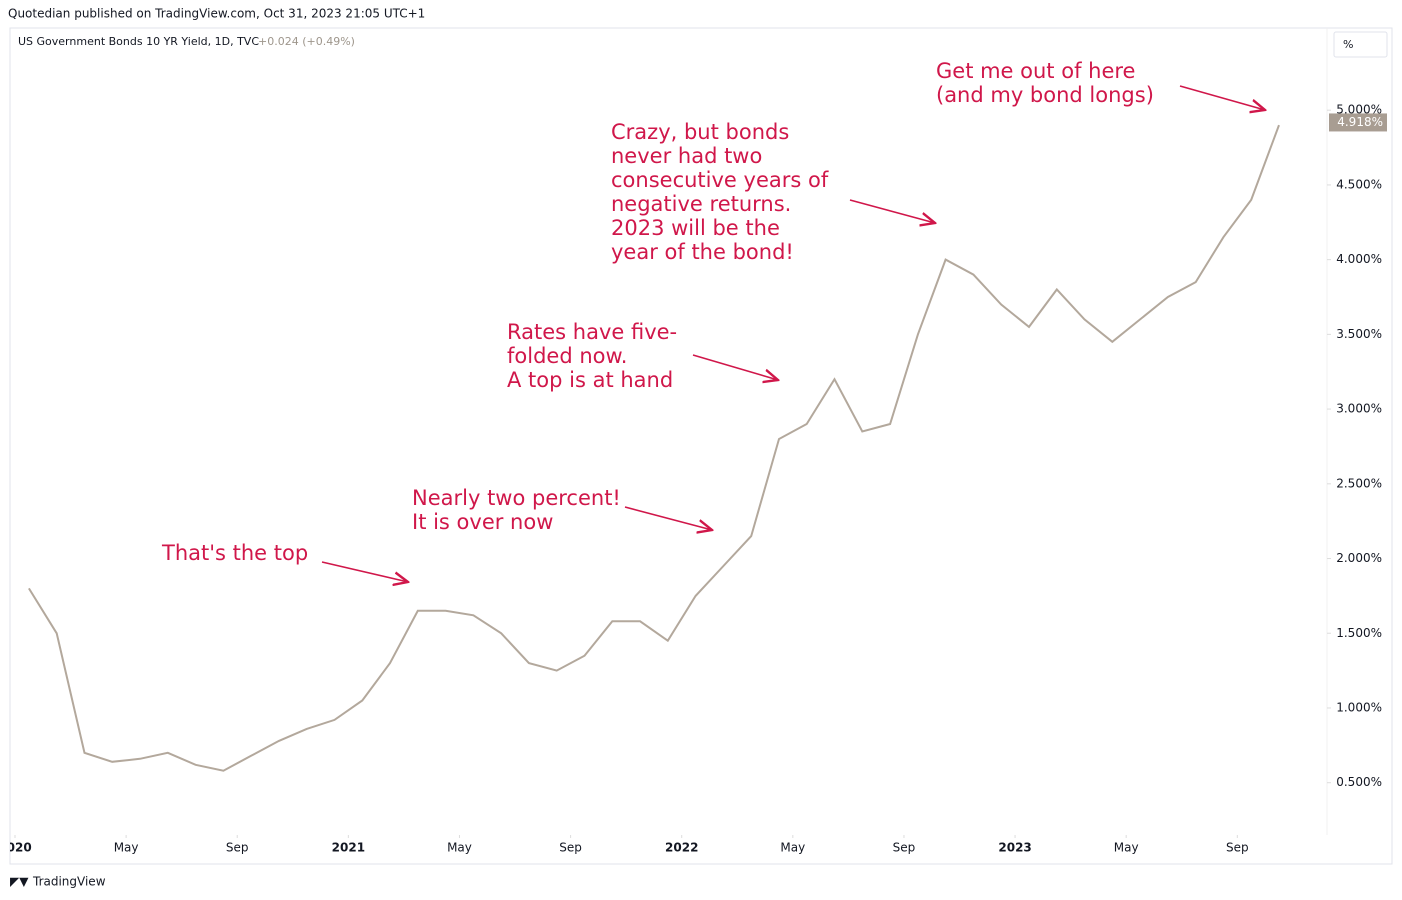  Describe the element at coordinates (1359, 558) in the screenshot. I see `y-tick-label: 2.000%` at that location.